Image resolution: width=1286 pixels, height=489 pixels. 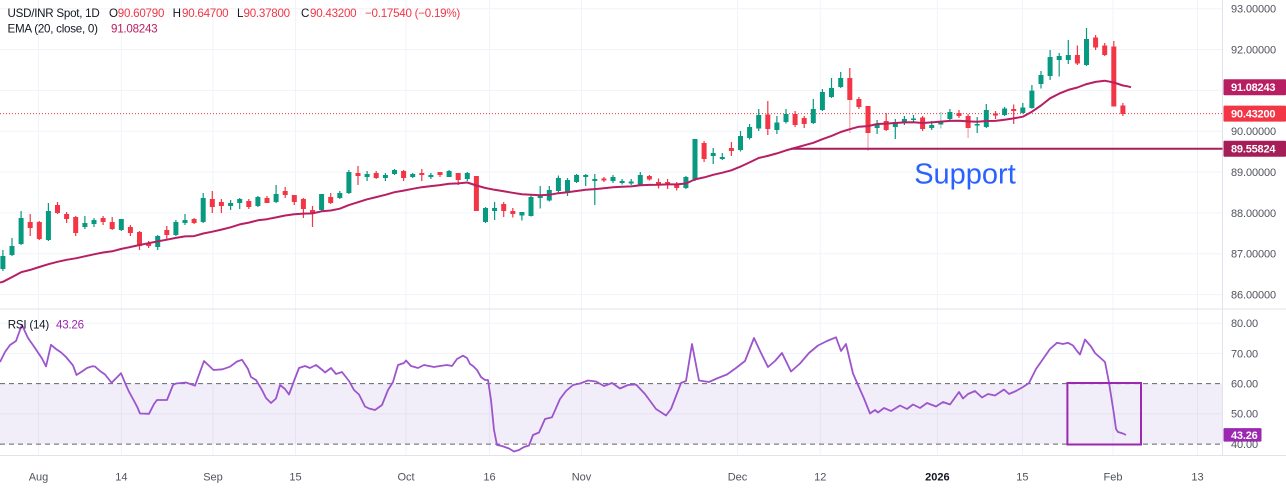 I want to click on svg-text: 93.00000, so click(x=1253, y=10).